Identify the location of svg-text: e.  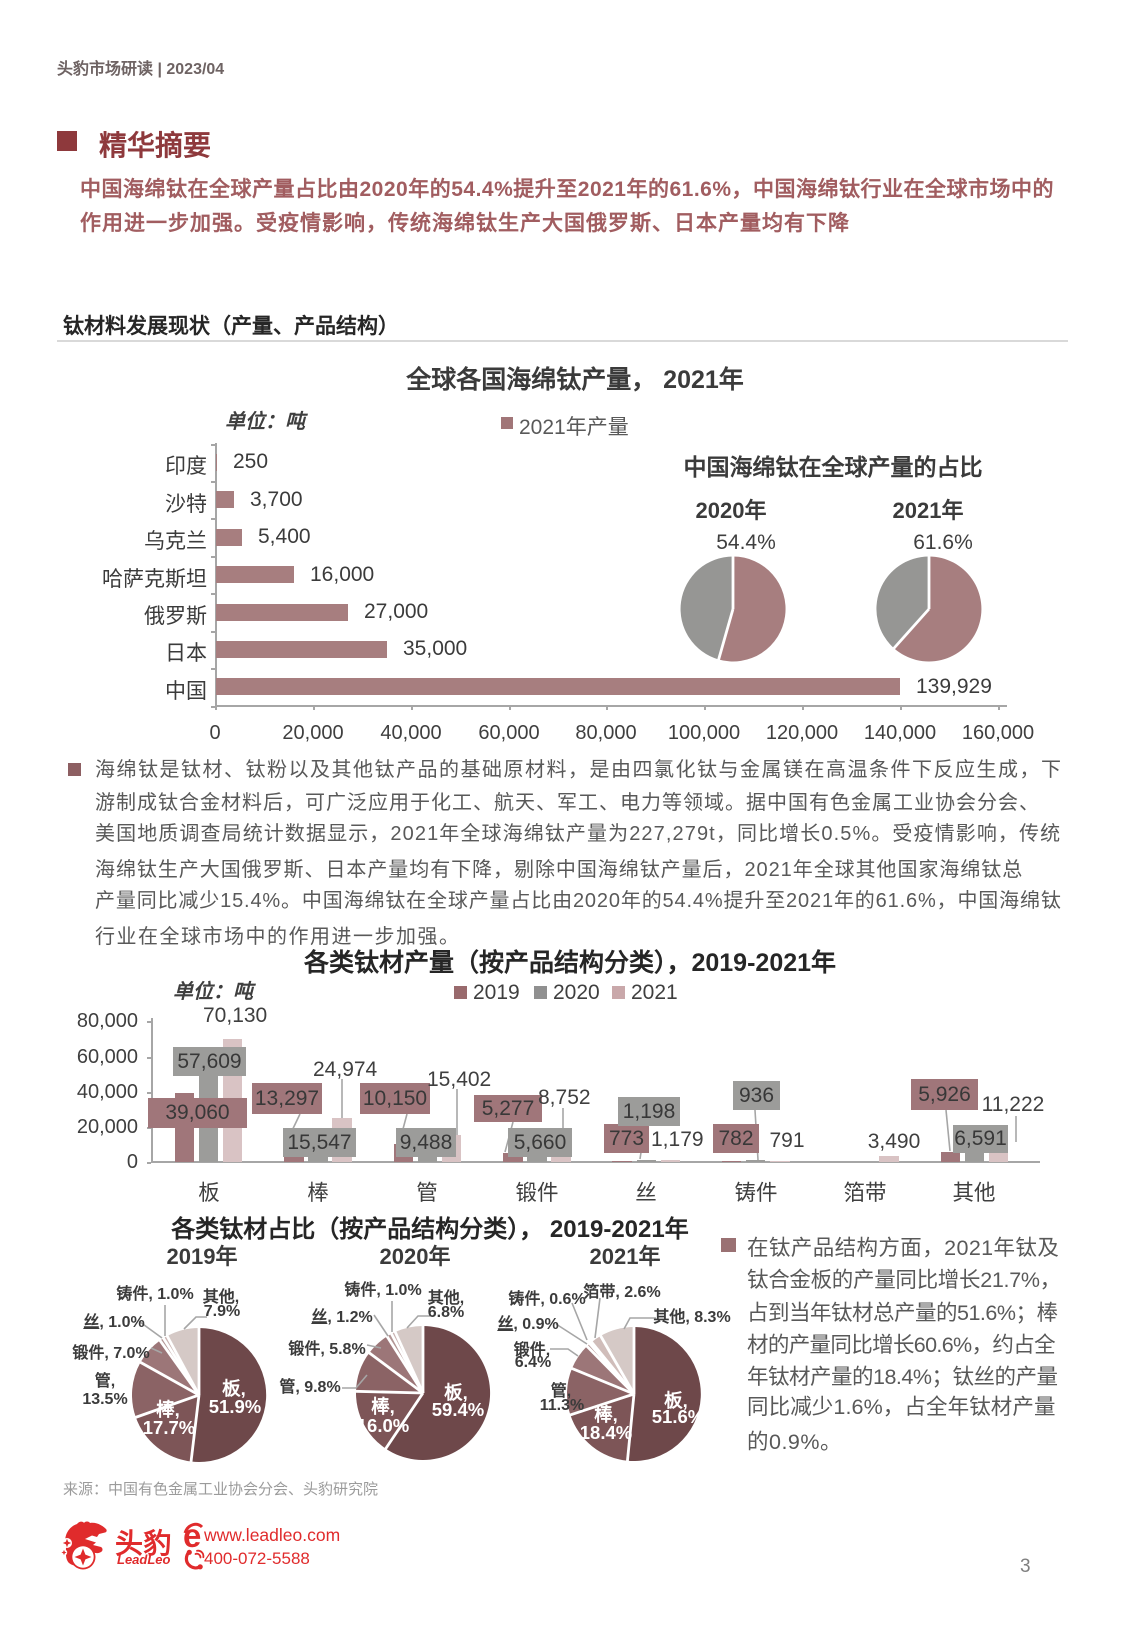
(192, 1535).